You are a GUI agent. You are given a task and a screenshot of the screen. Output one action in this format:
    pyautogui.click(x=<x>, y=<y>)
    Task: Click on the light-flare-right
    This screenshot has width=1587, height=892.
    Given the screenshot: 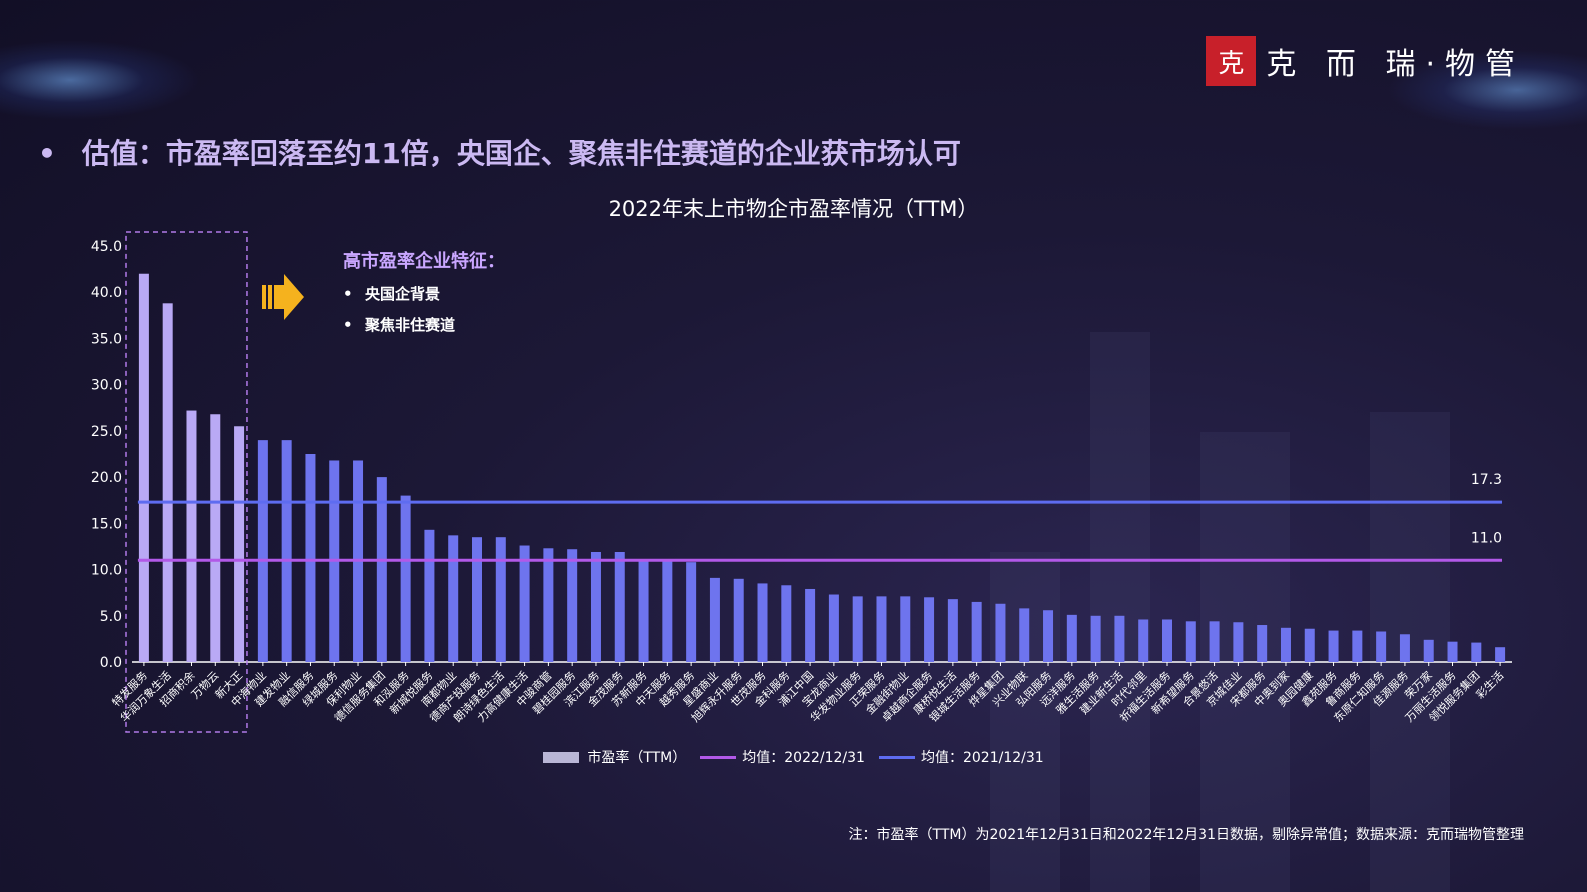 What is the action you would take?
    pyautogui.click(x=1487, y=90)
    